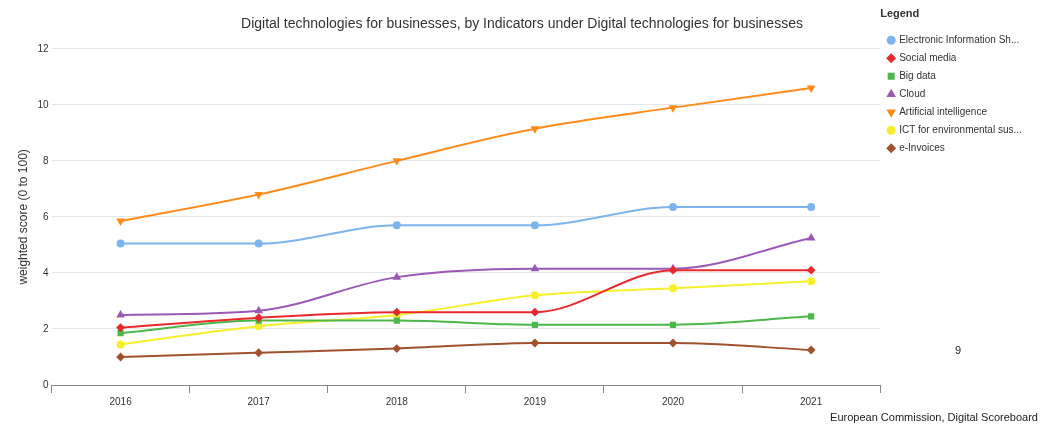 This screenshot has height=425, width=1050. I want to click on legend-title: Legend, so click(900, 12).